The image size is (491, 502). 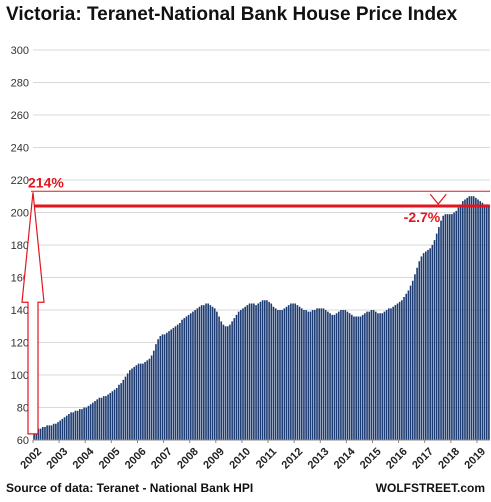 I want to click on x-tick-label: 2006, so click(x=136, y=459).